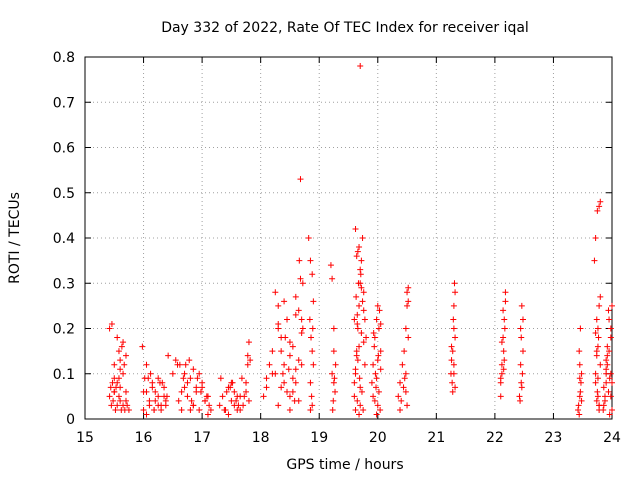 The image size is (640, 480). What do you see at coordinates (64, 330) in the screenshot?
I see `y-tick-label: 0.2` at bounding box center [64, 330].